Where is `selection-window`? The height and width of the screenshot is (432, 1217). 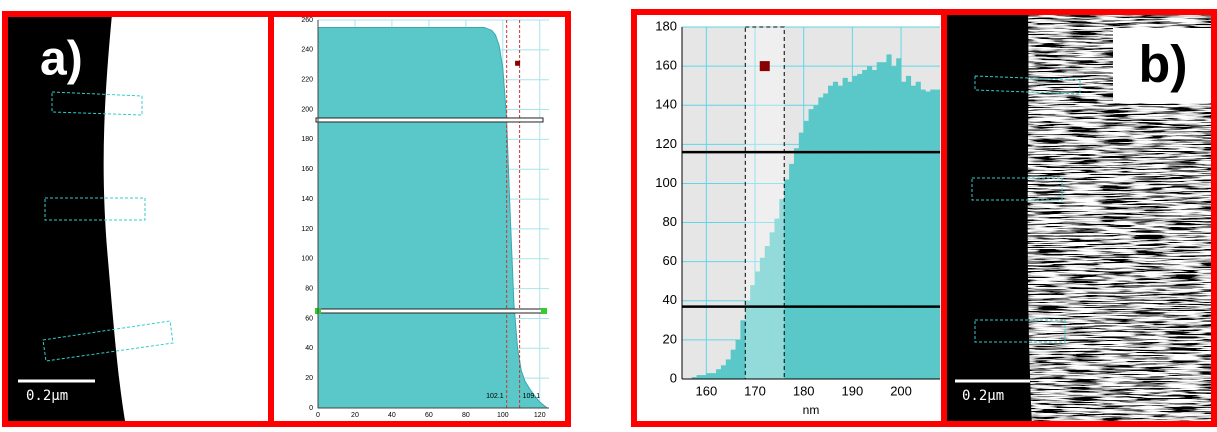
selection-window is located at coordinates (764, 203).